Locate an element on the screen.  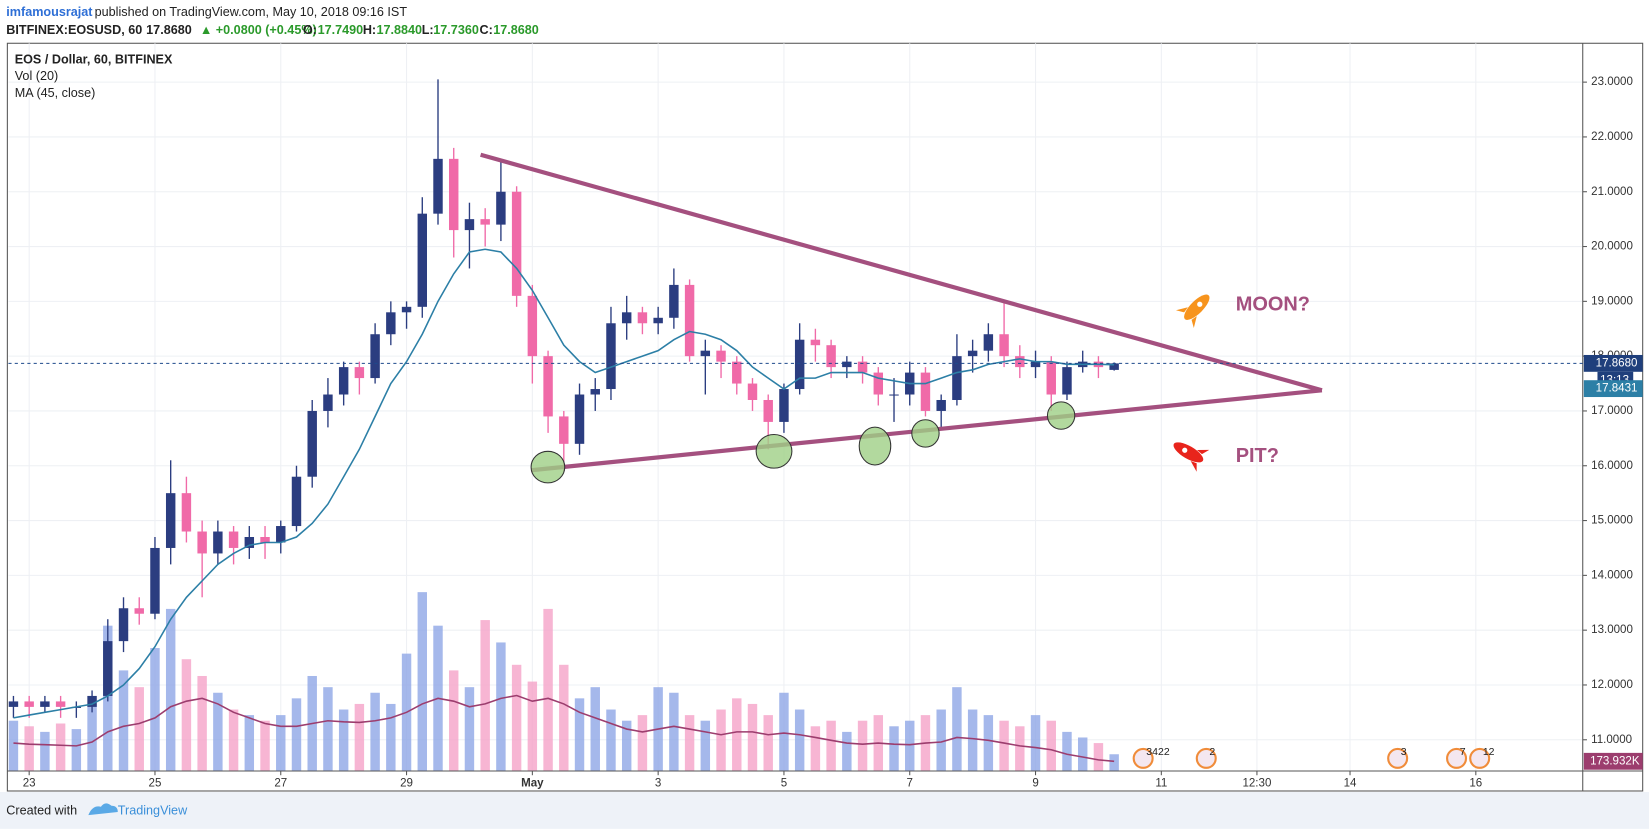
x-tick-label: 3 is located at coordinates (658, 784).